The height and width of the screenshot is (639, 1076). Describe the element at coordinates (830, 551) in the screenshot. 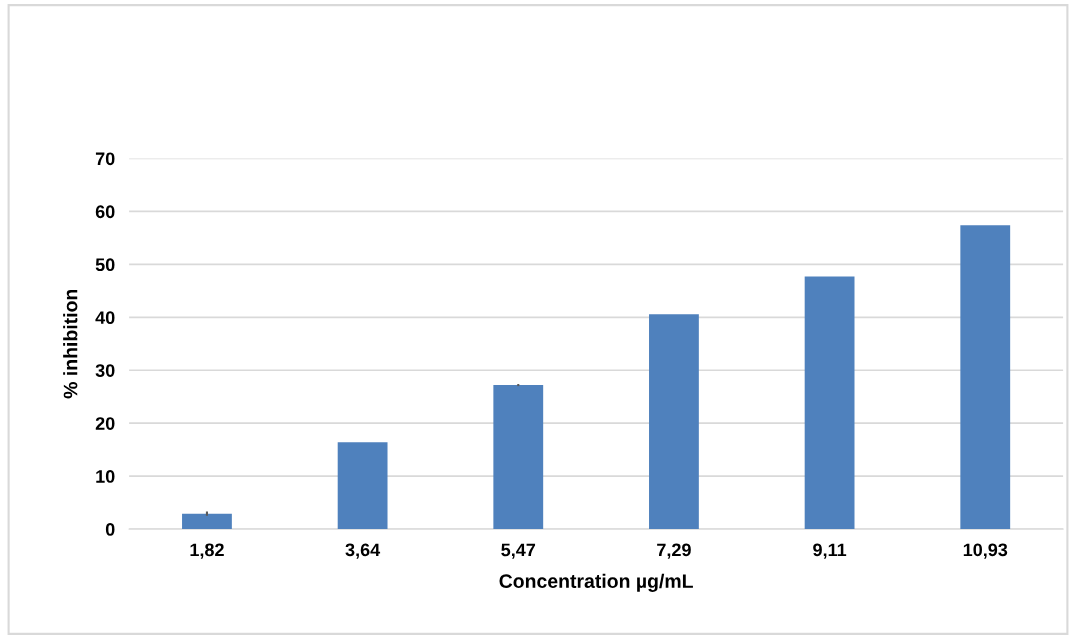

I see `x-tick-label: 9,11` at that location.